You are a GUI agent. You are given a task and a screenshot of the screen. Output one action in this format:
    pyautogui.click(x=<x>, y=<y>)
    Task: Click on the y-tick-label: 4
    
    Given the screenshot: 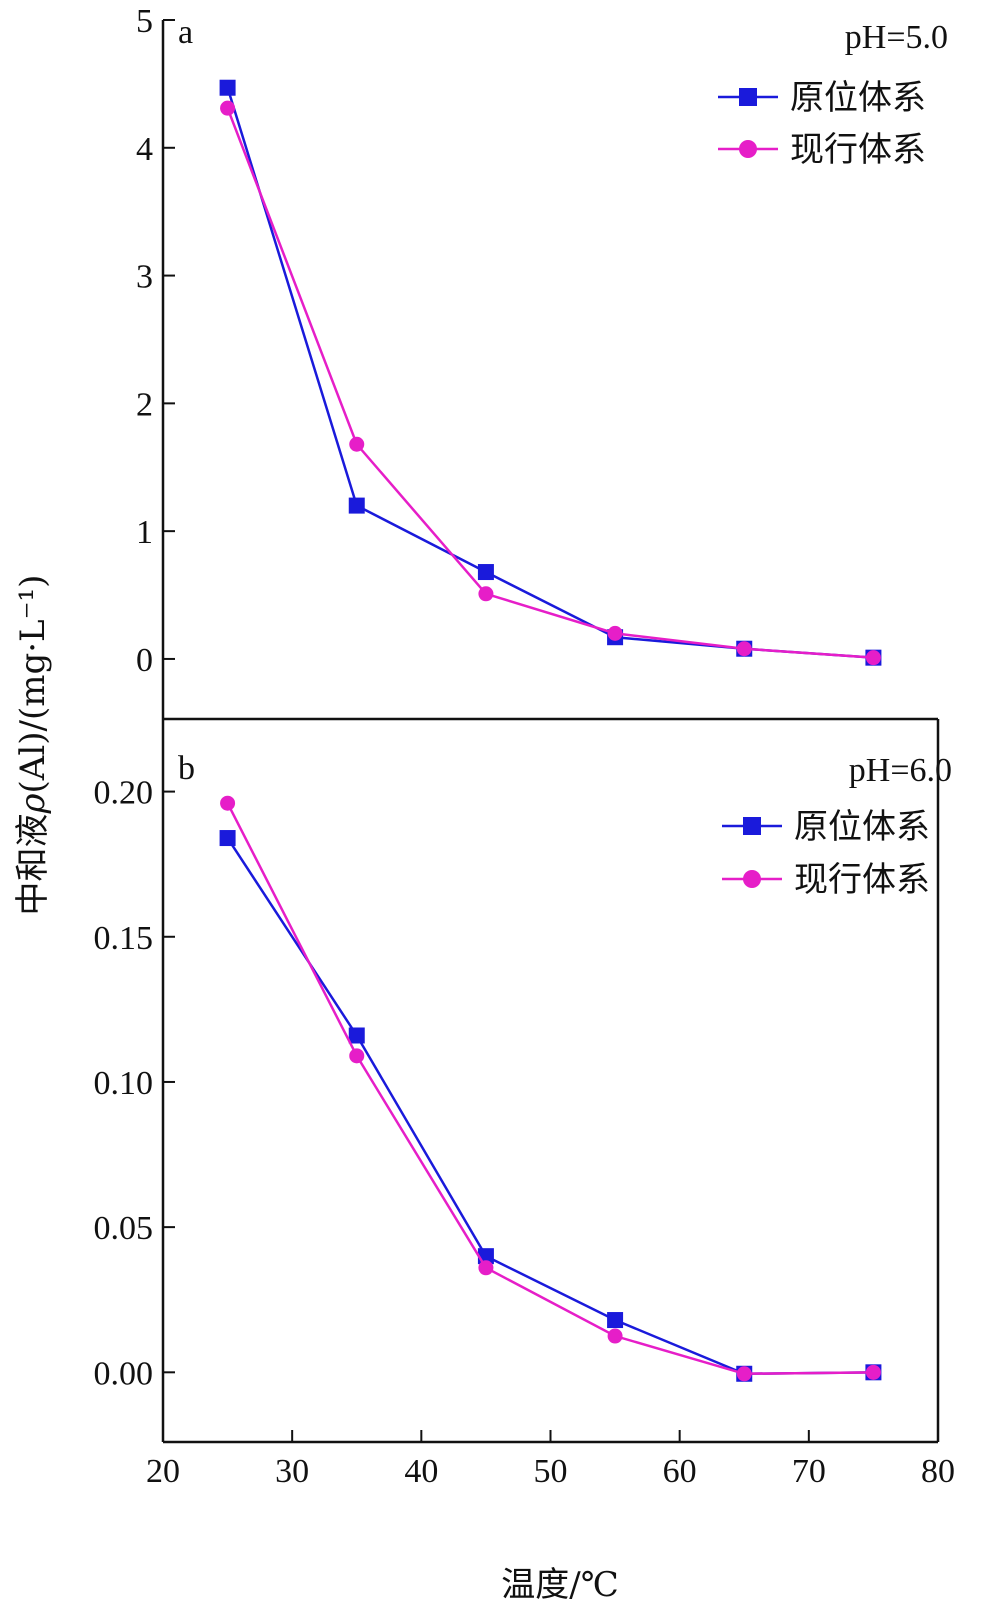 What is the action you would take?
    pyautogui.click(x=144, y=149)
    